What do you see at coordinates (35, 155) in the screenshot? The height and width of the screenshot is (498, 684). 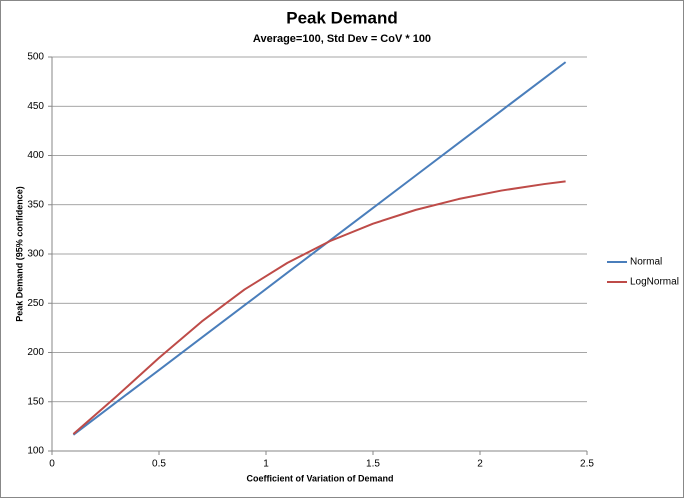 I see `y-tick-label: 400` at bounding box center [35, 155].